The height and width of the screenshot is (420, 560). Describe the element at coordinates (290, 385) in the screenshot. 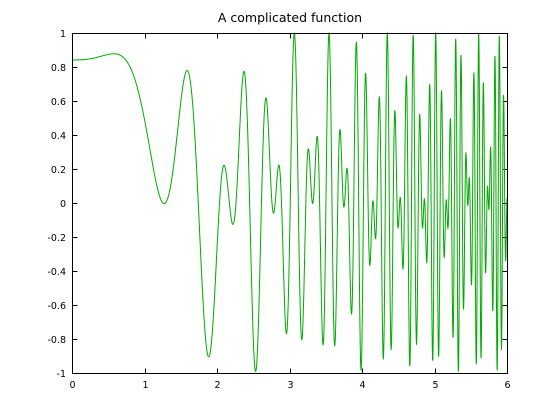

I see `x-tick-label: 3` at that location.